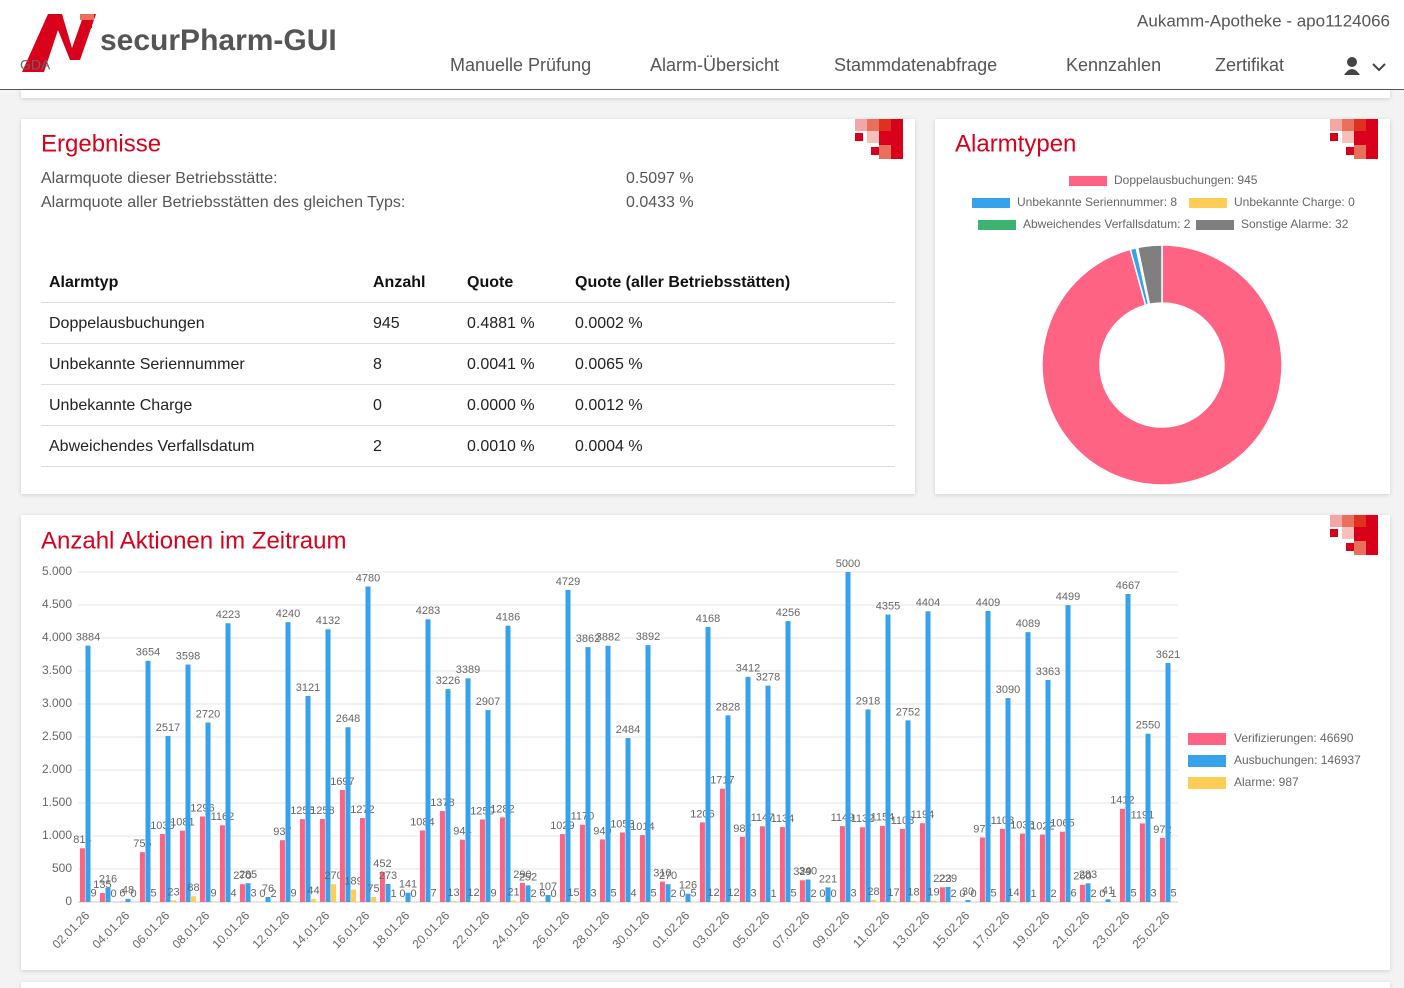  What do you see at coordinates (928, 603) in the screenshot?
I see `value-label: 4404` at bounding box center [928, 603].